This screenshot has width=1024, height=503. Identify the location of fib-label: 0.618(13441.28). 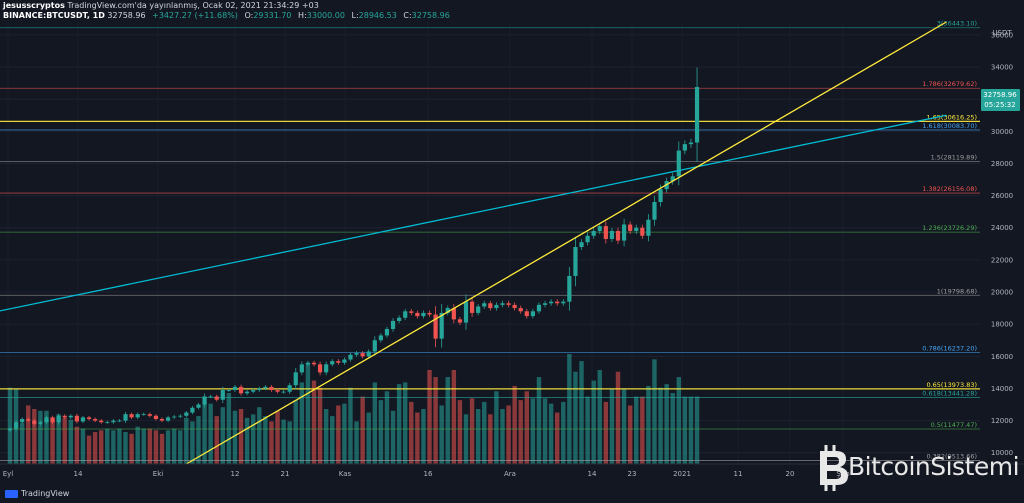
(949, 393).